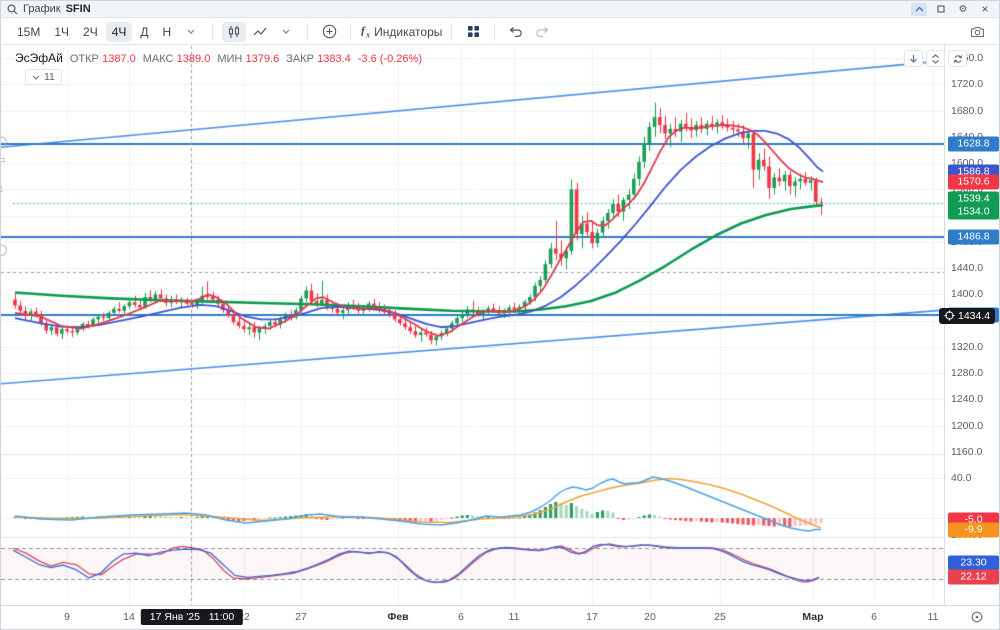 This screenshot has height=630, width=1000. Describe the element at coordinates (973, 144) in the screenshot. I see `price-level-label: 1628.8` at that location.